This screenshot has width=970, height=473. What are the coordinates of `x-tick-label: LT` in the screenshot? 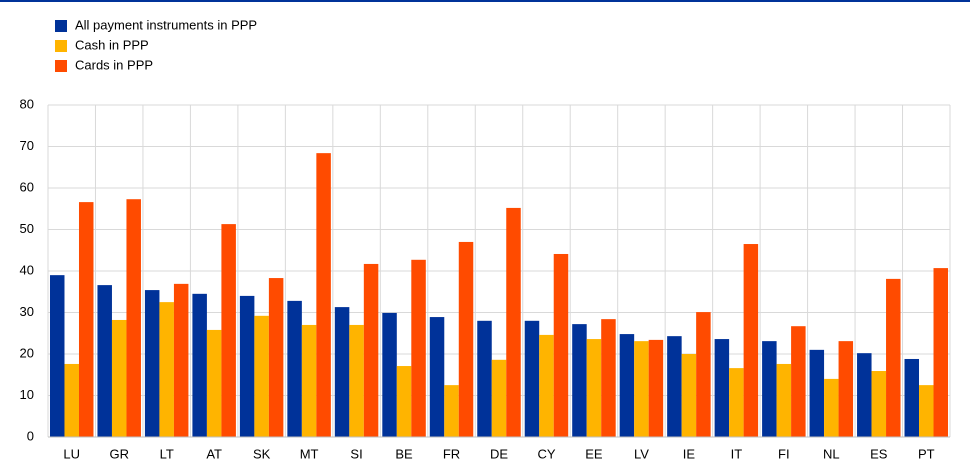 It's located at (167, 453).